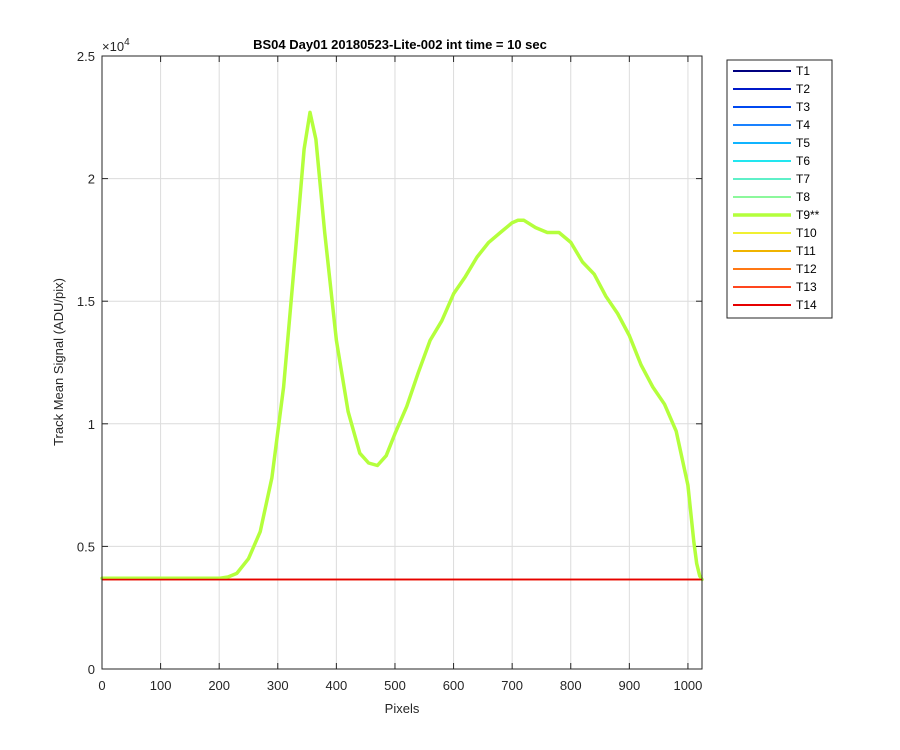 This screenshot has width=900, height=750. Describe the element at coordinates (808, 215) in the screenshot. I see `legend-label: T9**` at that location.